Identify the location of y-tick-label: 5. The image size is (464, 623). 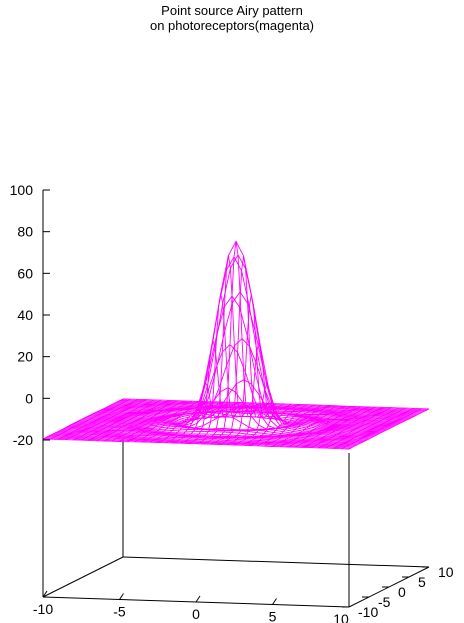
(422, 582).